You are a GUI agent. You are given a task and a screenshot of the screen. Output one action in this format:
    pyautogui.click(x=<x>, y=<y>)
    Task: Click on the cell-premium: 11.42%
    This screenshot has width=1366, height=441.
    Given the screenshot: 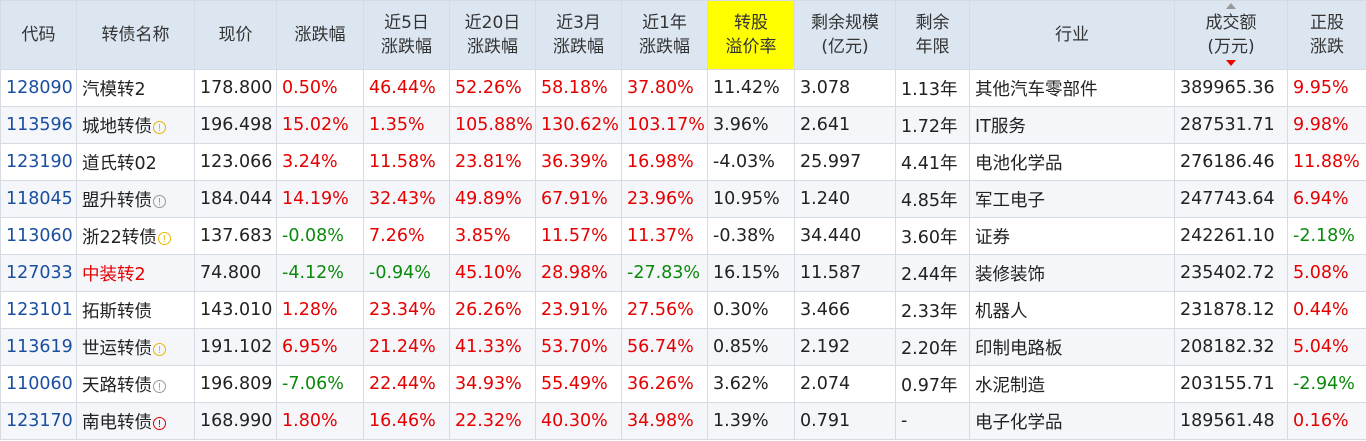 What is the action you would take?
    pyautogui.click(x=751, y=88)
    